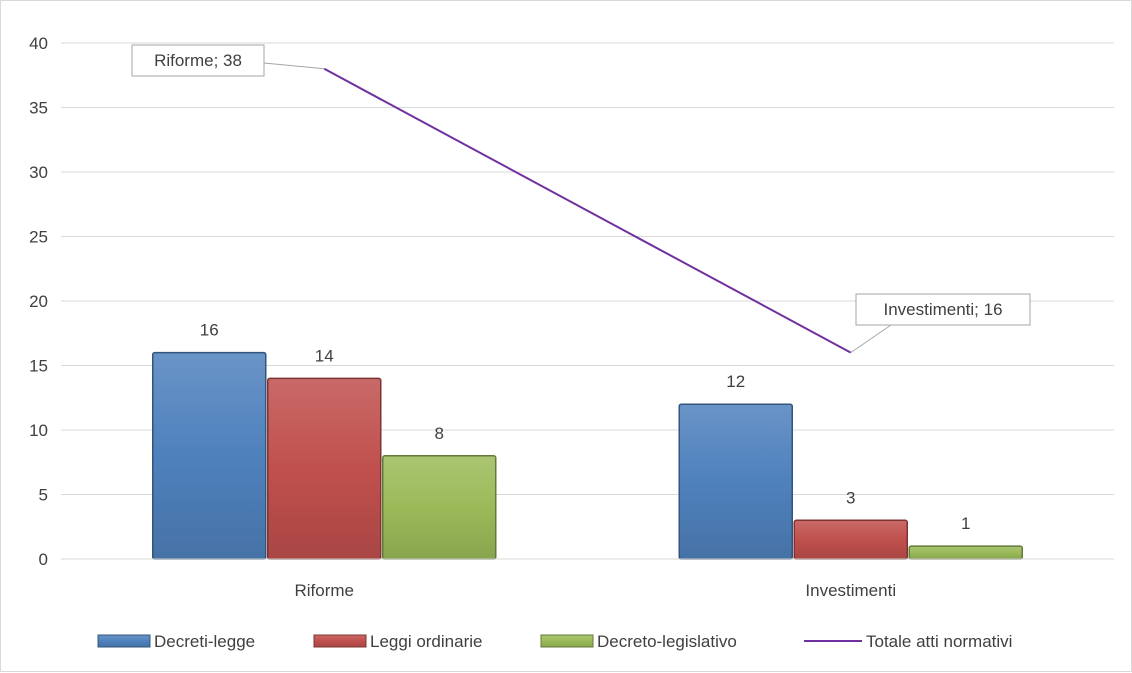  I want to click on bar-data-label: 8, so click(439, 433).